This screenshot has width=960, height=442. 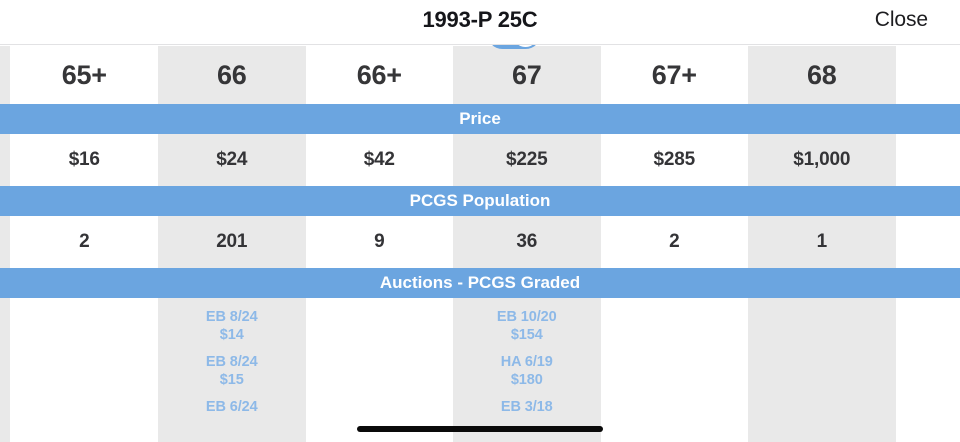 I want to click on grade-header-cell-label: 66, so click(x=232, y=74).